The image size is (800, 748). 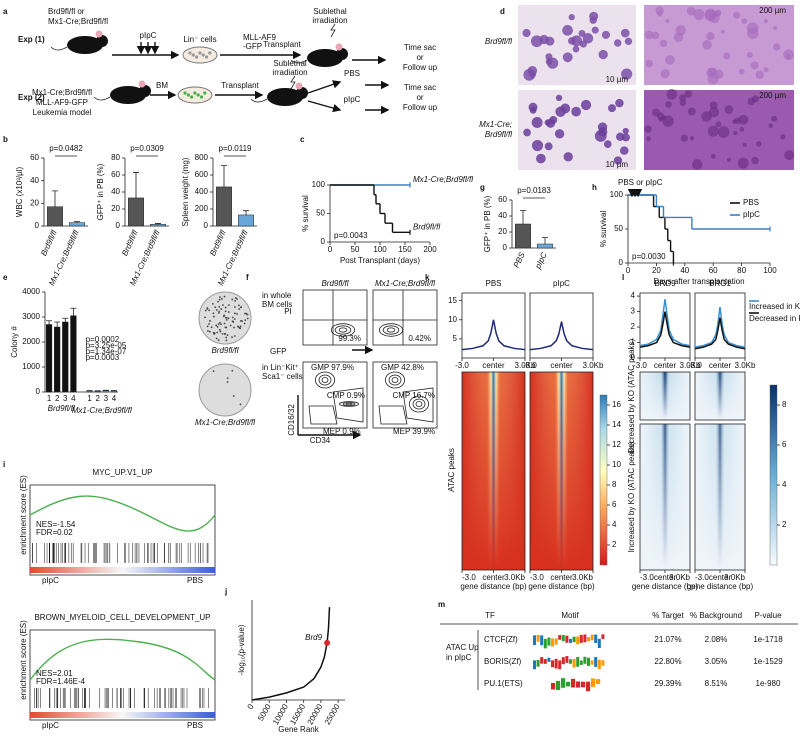 What do you see at coordinates (784, 404) in the screenshot?
I see `colorbar-tick-label: 8` at bounding box center [784, 404].